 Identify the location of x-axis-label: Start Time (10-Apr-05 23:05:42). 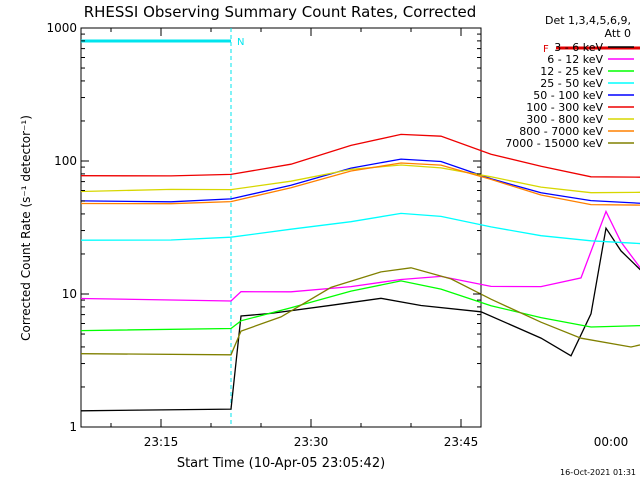
(281, 463).